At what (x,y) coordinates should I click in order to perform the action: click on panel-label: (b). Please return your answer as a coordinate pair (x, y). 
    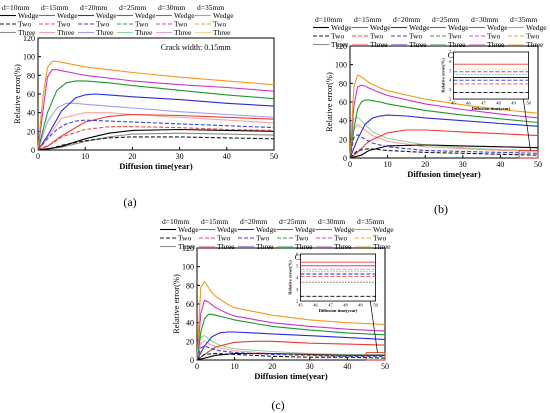
    Looking at the image, I should click on (441, 209).